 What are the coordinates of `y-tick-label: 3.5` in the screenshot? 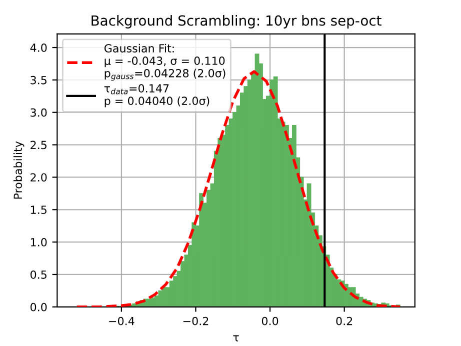 It's located at (38, 80).